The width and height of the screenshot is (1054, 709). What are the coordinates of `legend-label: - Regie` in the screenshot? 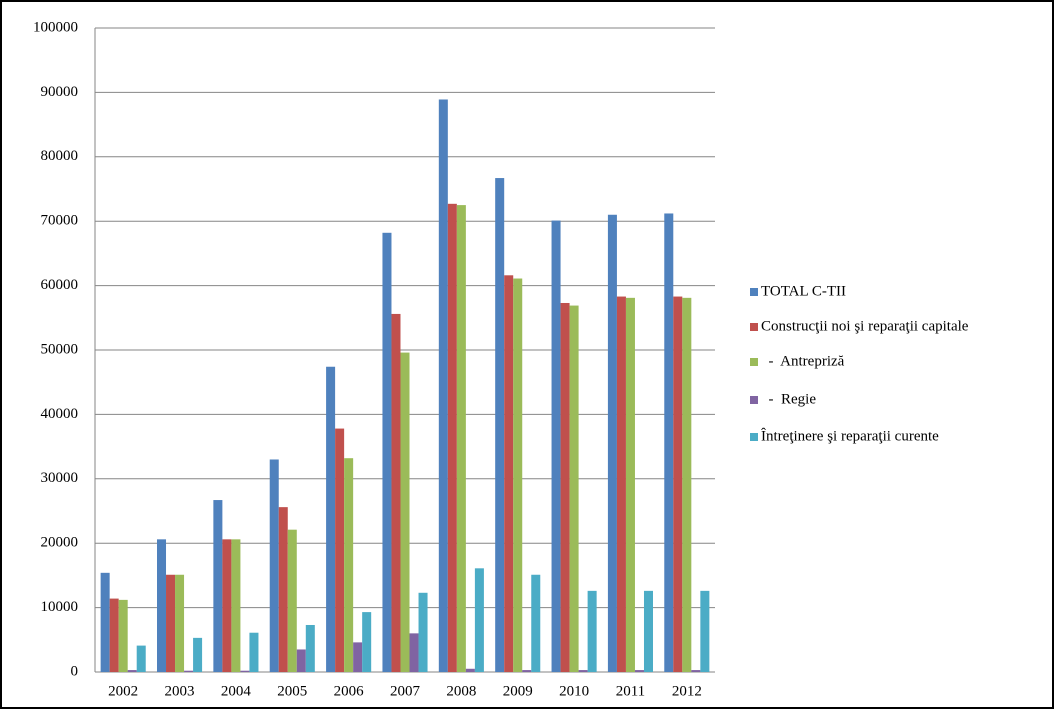 It's located at (788, 399).